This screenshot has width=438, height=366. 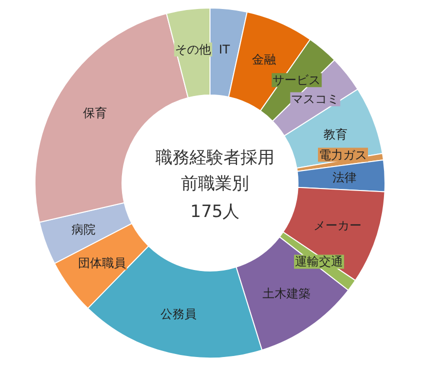 What do you see at coordinates (296, 80) in the screenshot?
I see `slice-label: サービス` at bounding box center [296, 80].